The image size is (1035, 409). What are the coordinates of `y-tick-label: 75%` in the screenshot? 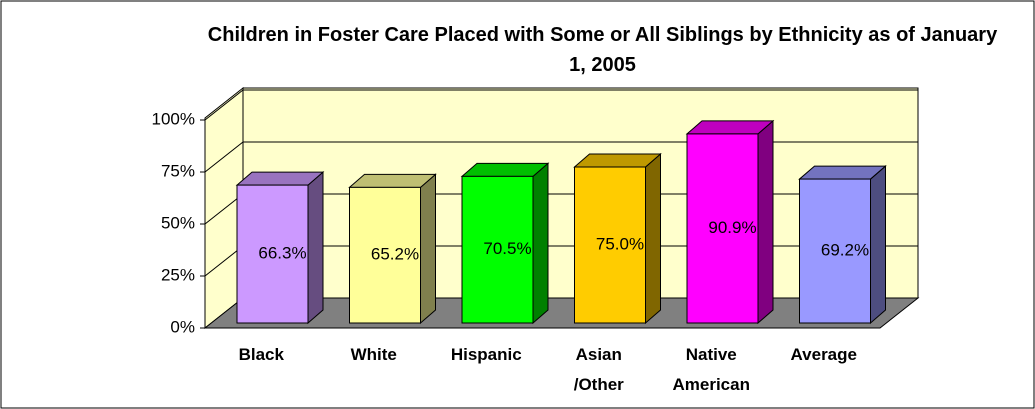 It's located at (178, 170).